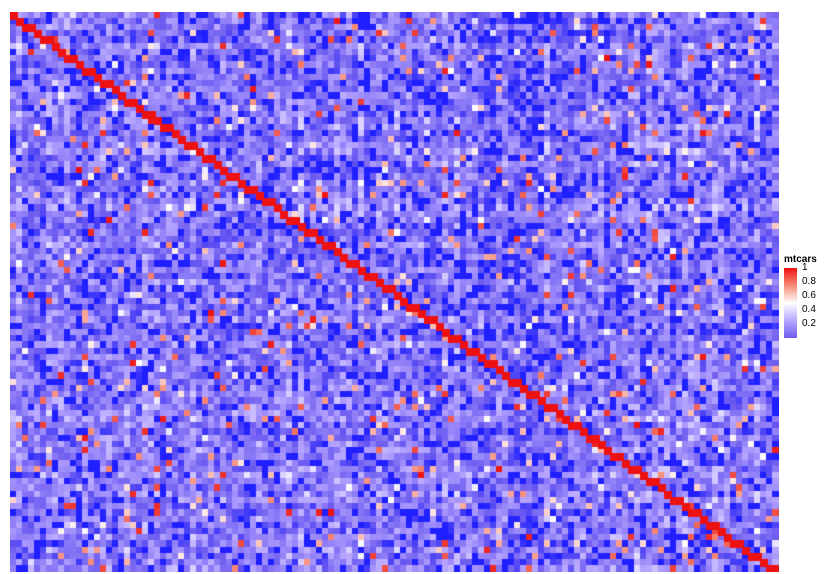 This screenshot has width=829, height=574. I want to click on legend-label: 0.8, so click(809, 281).